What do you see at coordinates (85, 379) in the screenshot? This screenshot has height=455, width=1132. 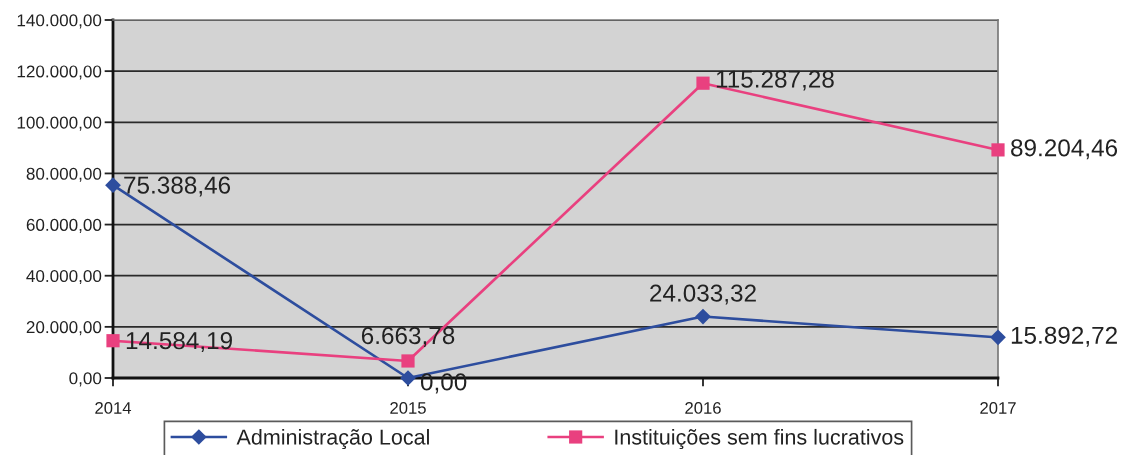 I see `y-tick-label: 0,00` at bounding box center [85, 379].